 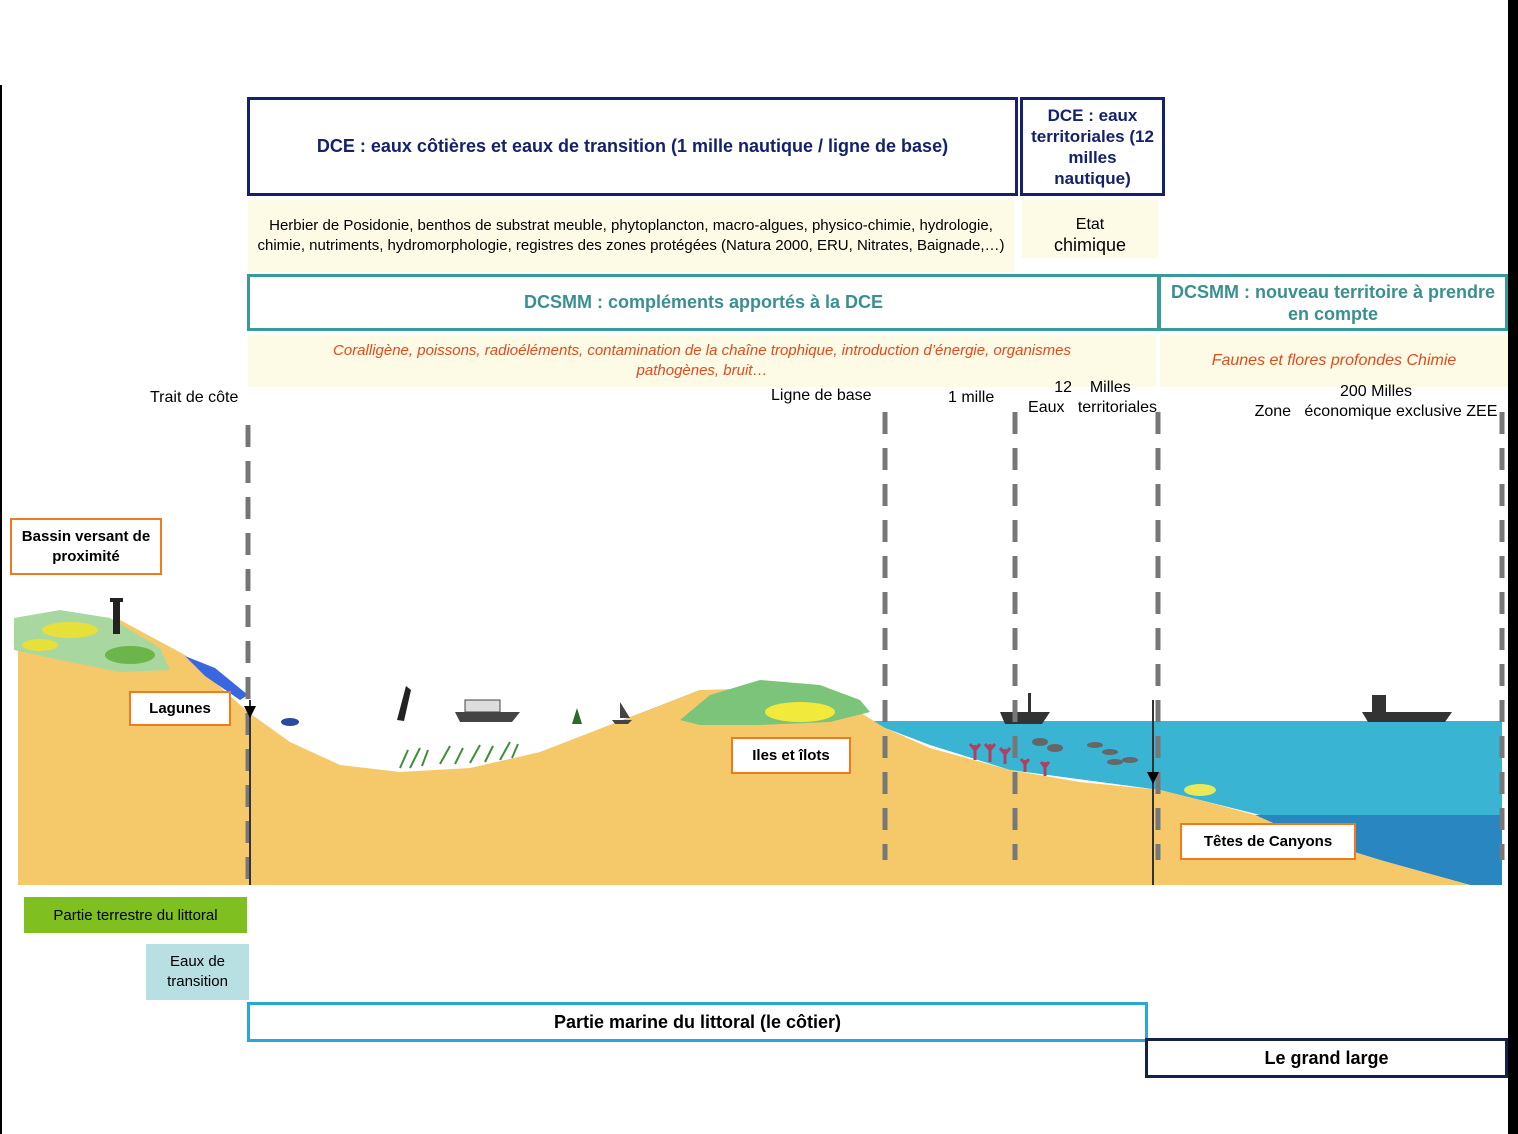 I want to click on chimique-label: chimique, so click(x=1090, y=245).